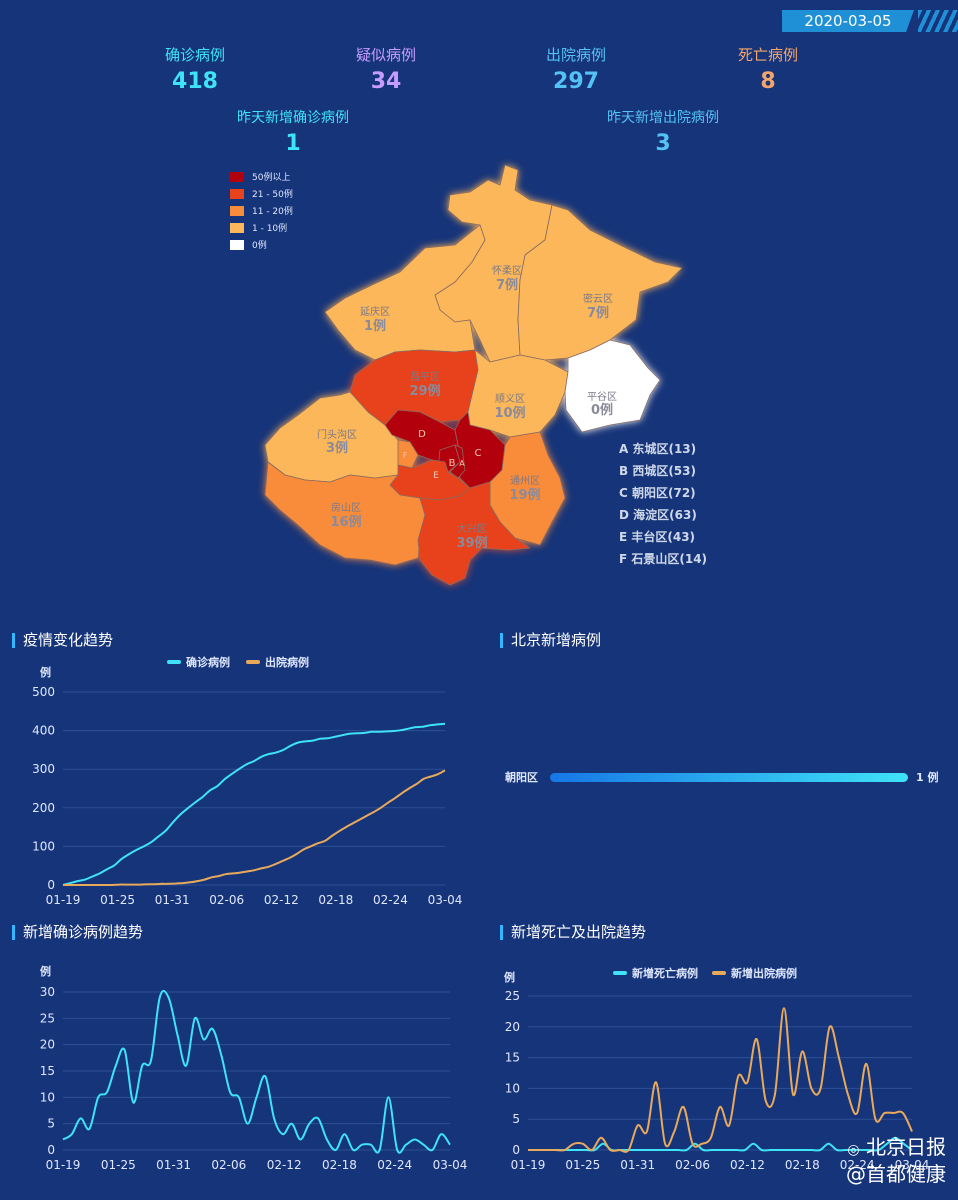  Describe the element at coordinates (424, 391) in the screenshot. I see `district-value: 29例` at that location.